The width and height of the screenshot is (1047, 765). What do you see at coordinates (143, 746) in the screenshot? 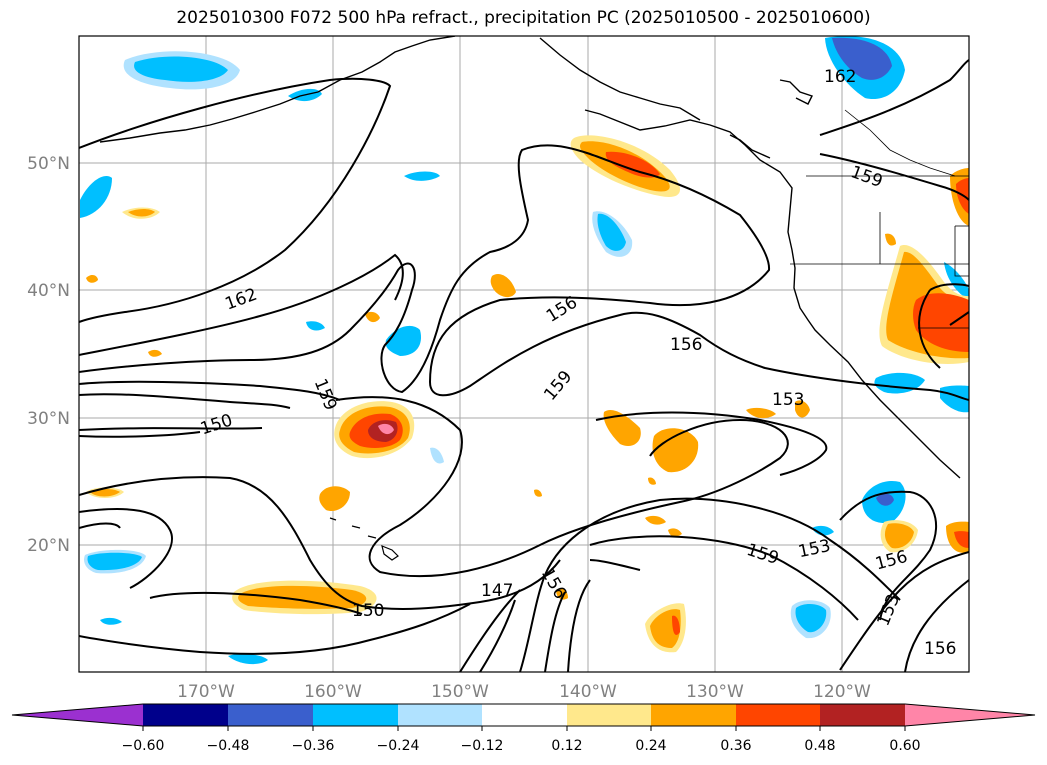
I see `colorbar-tick: −0.60` at bounding box center [143, 746].